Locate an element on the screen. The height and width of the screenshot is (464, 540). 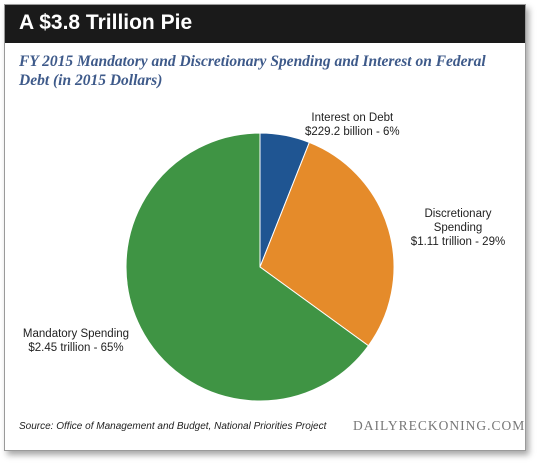
label-interest-value: $229.2 billion - 6% is located at coordinates (352, 132).